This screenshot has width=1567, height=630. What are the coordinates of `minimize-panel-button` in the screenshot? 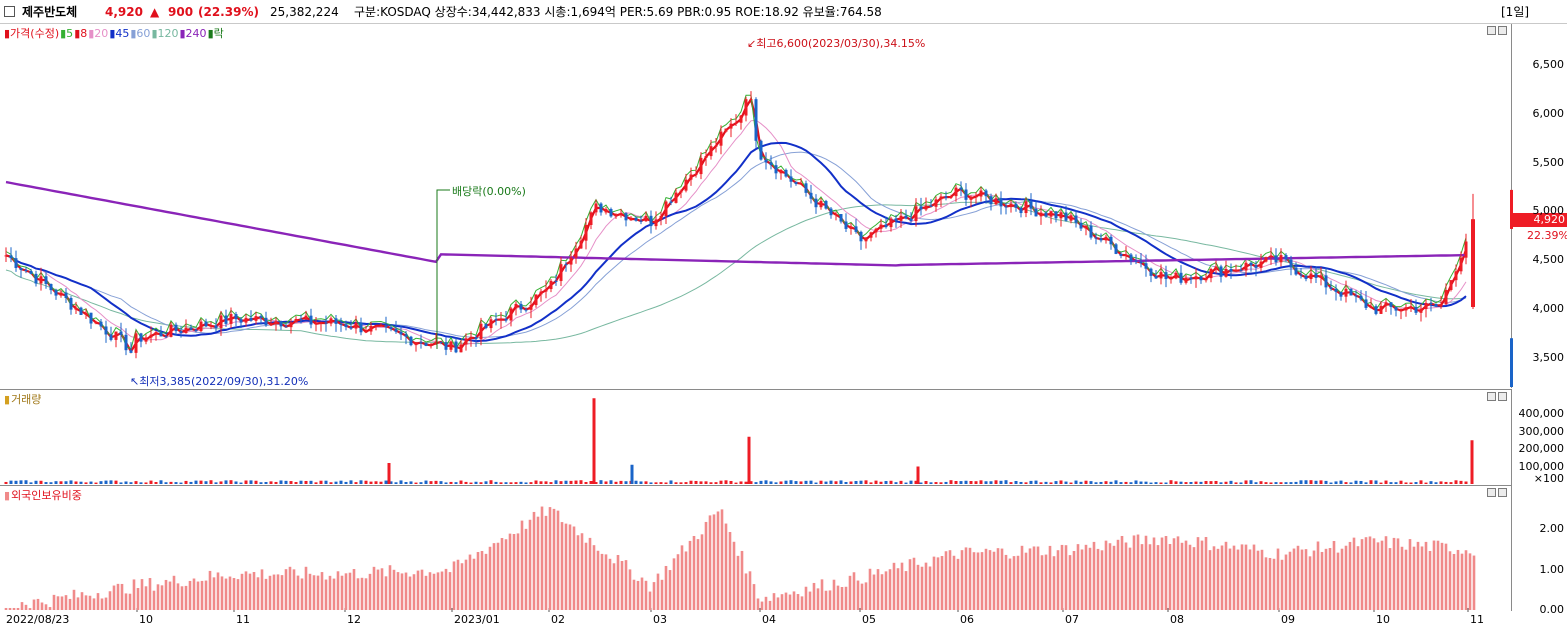 It's located at (1491, 30).